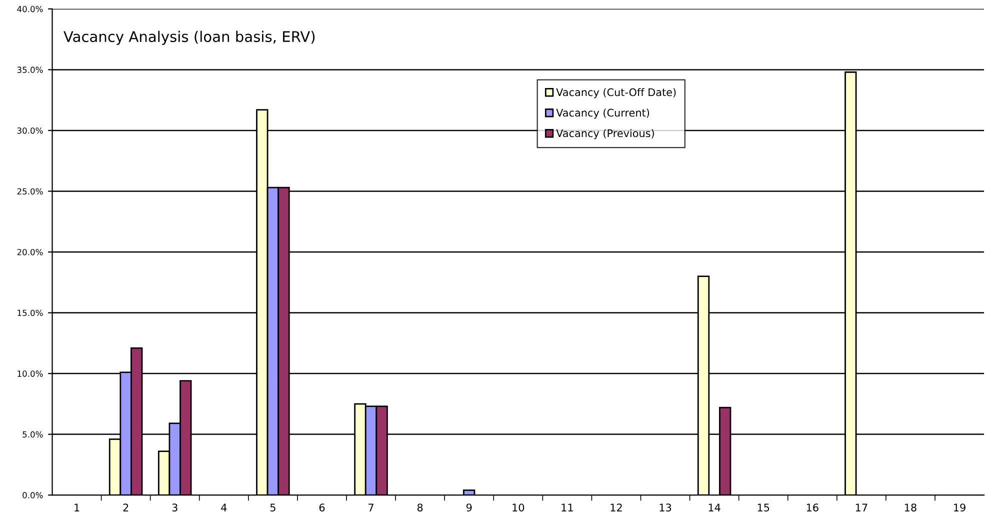 The image size is (986, 525). Describe the element at coordinates (30, 130) in the screenshot. I see `y-tick-label: 30.0%` at that location.